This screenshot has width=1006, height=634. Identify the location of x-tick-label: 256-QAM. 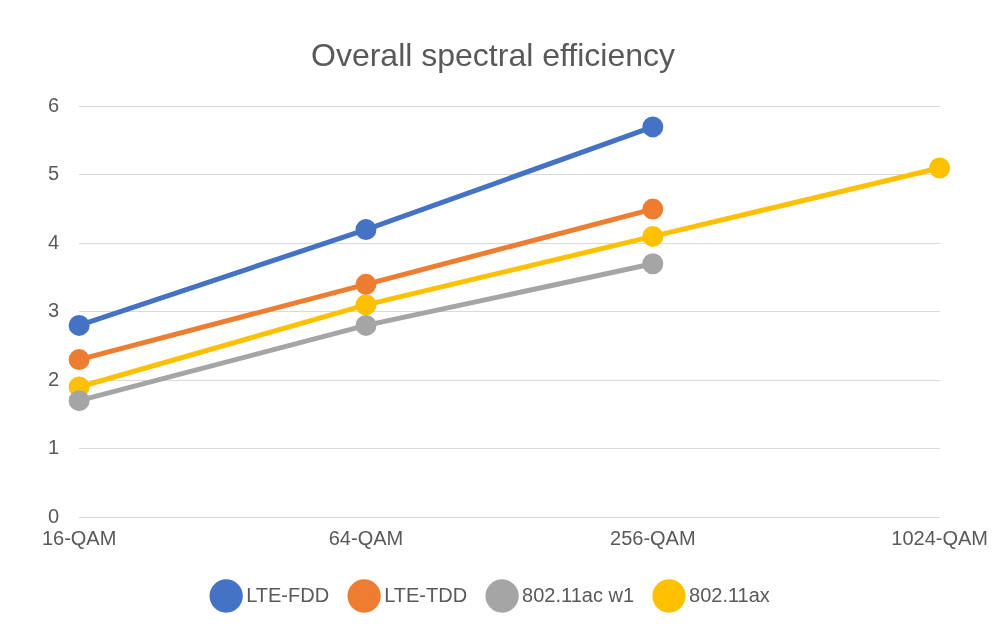
(653, 537).